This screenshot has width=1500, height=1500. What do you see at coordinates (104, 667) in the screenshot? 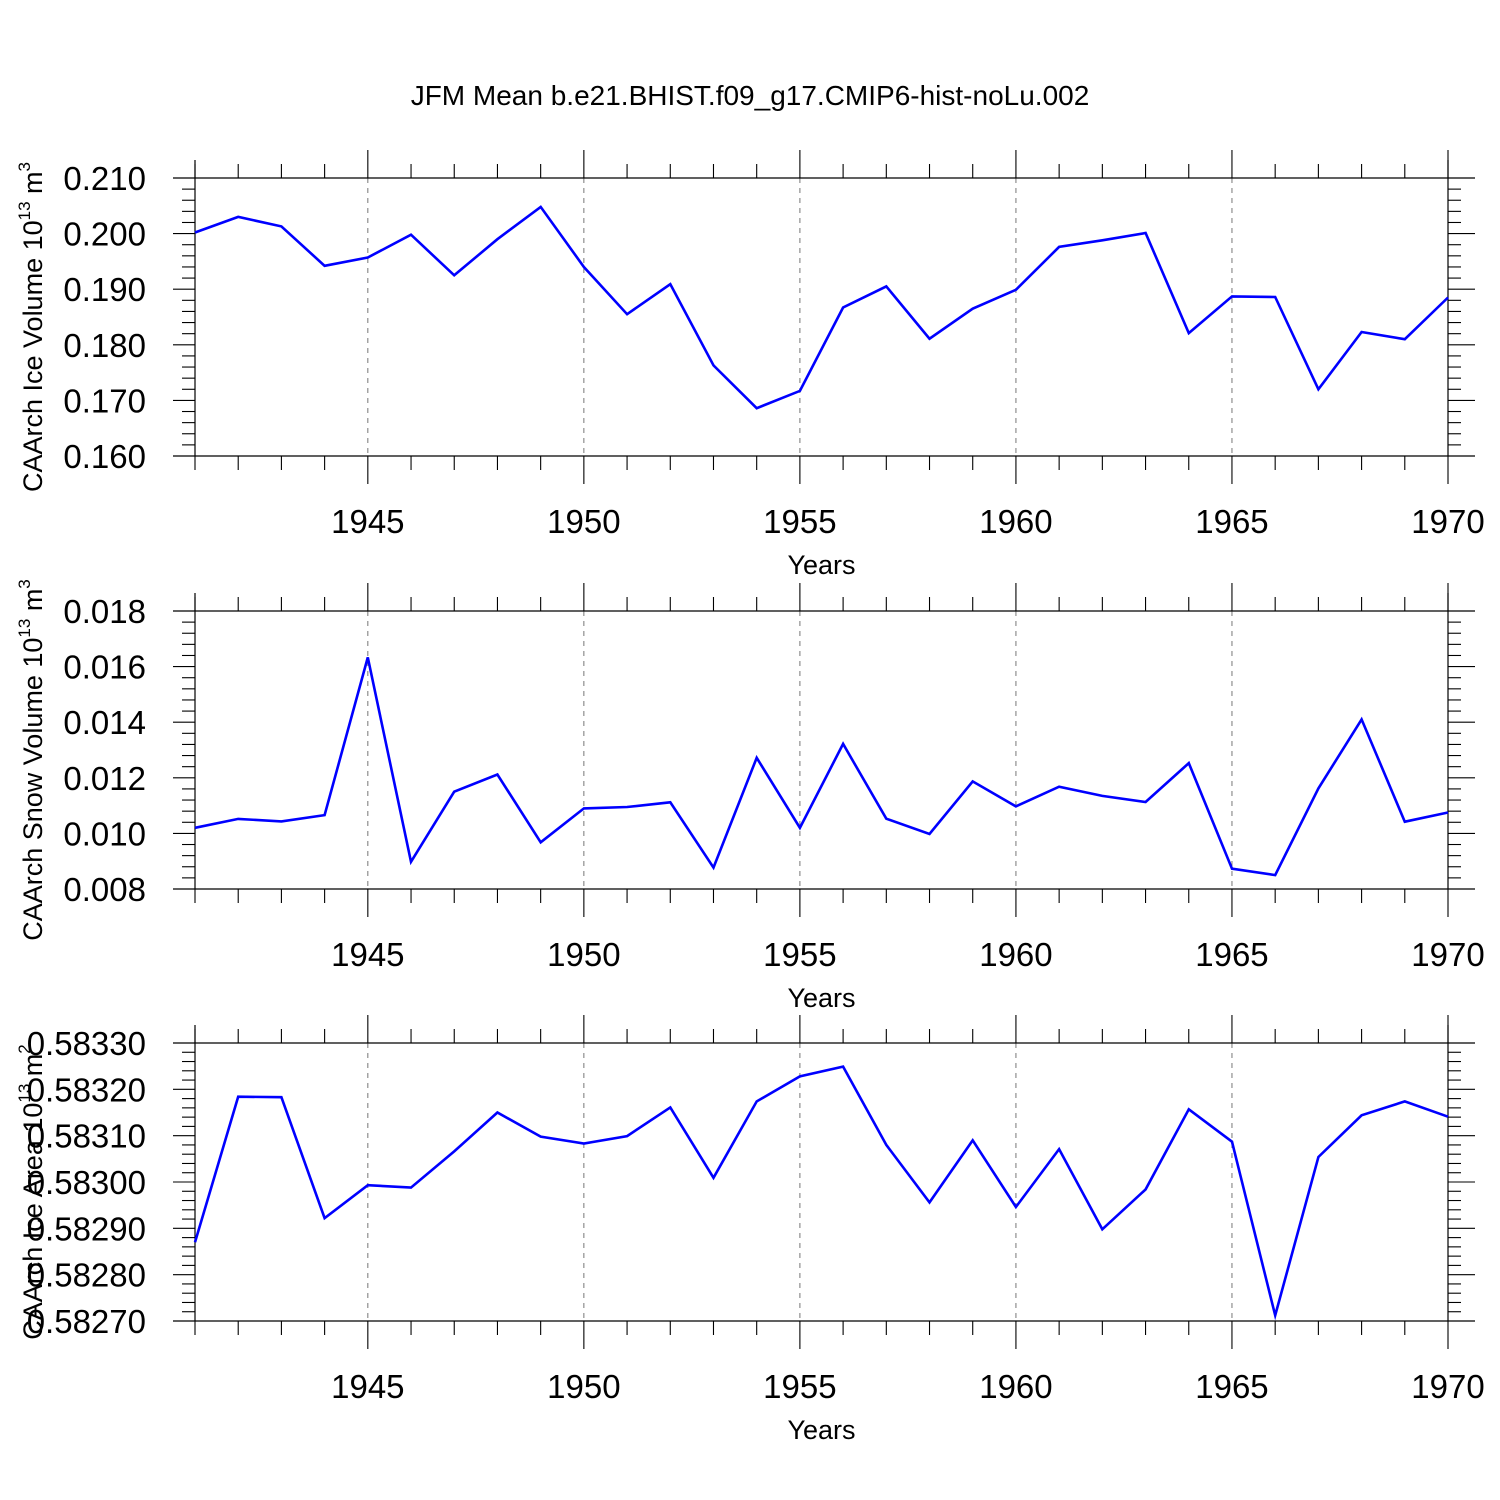
I see `y-tick-label: 0.016` at bounding box center [104, 667].